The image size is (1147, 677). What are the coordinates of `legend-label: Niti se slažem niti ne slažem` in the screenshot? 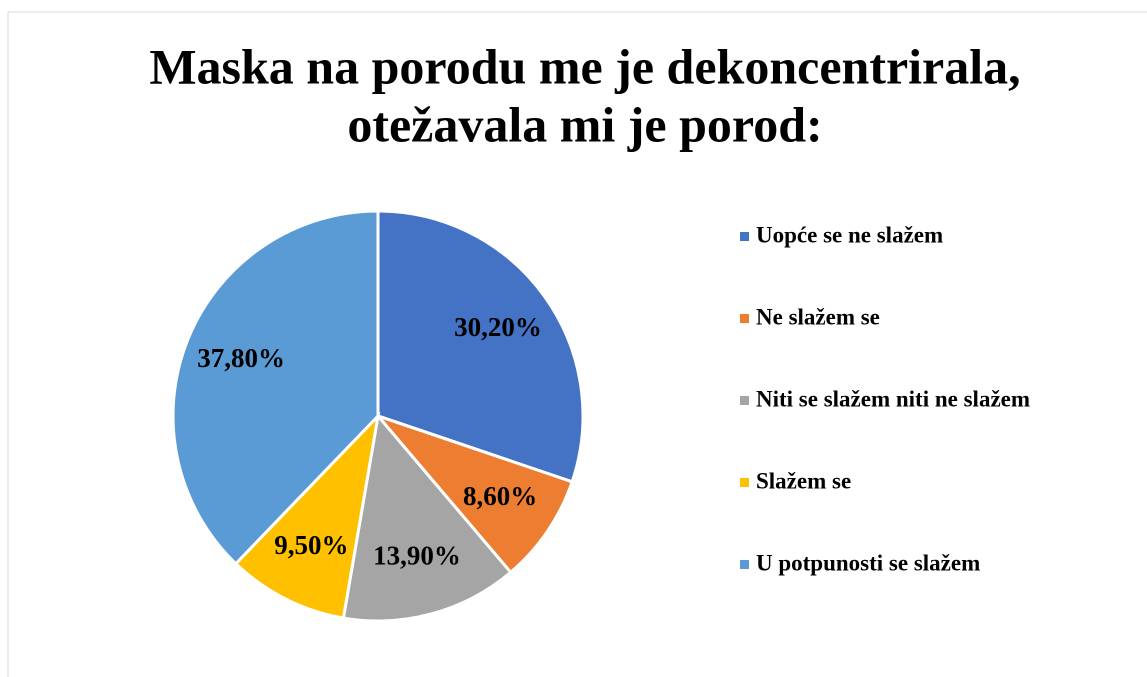 It's located at (893, 398).